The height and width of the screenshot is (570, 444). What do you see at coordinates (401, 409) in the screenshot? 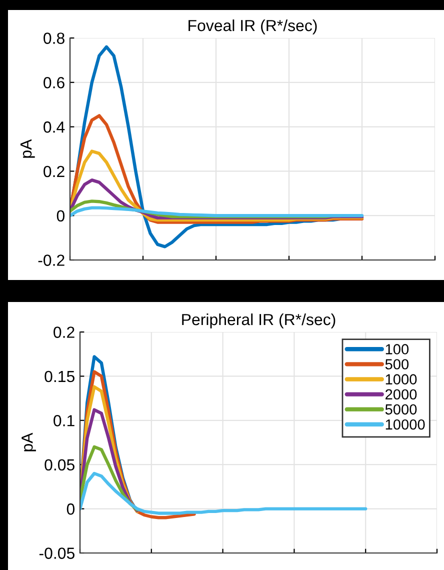
I see `legend-label: 5000` at bounding box center [401, 409].